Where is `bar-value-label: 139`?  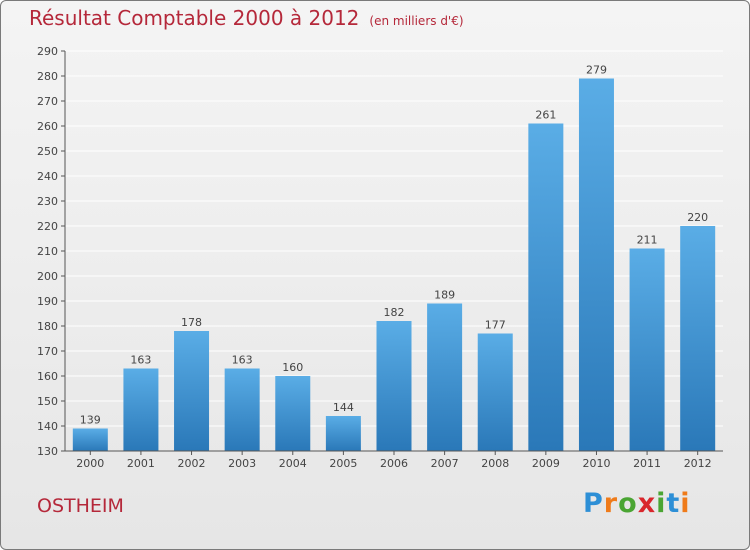 bar-value-label: 139 is located at coordinates (90, 420).